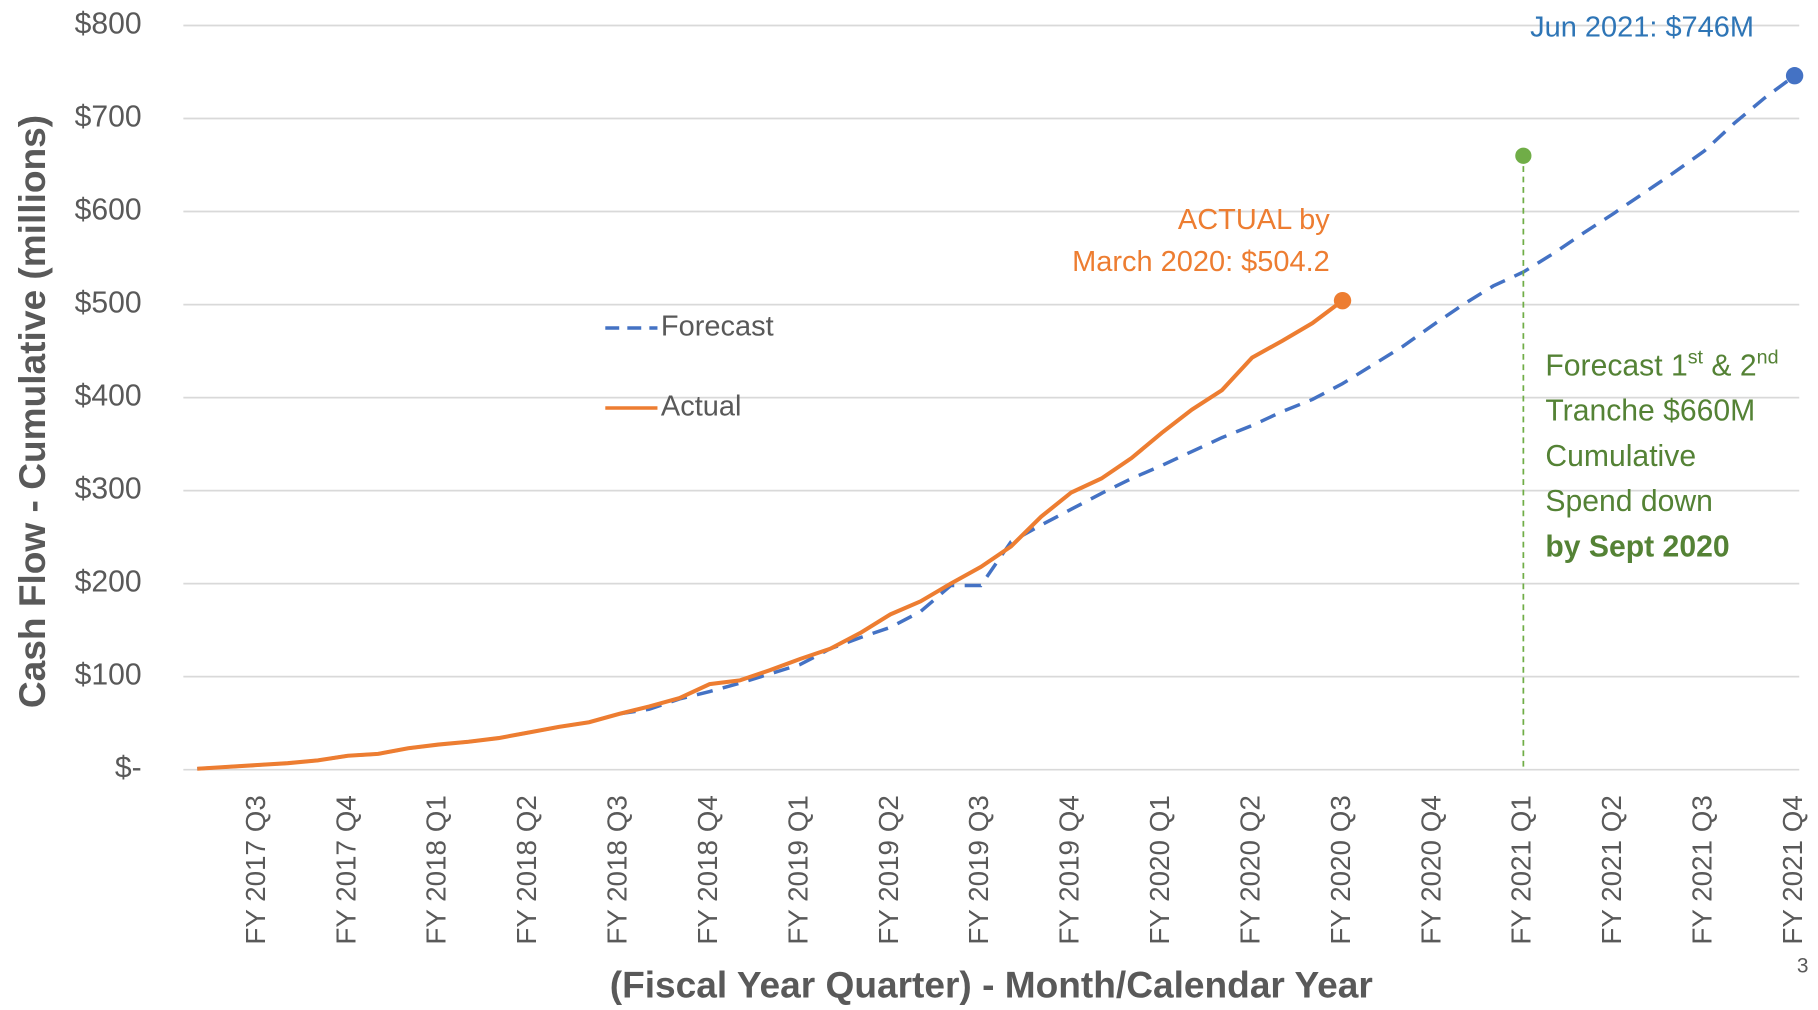  Describe the element at coordinates (707, 869) in the screenshot. I see `x-tick-label: FY 2018 Q4` at that location.